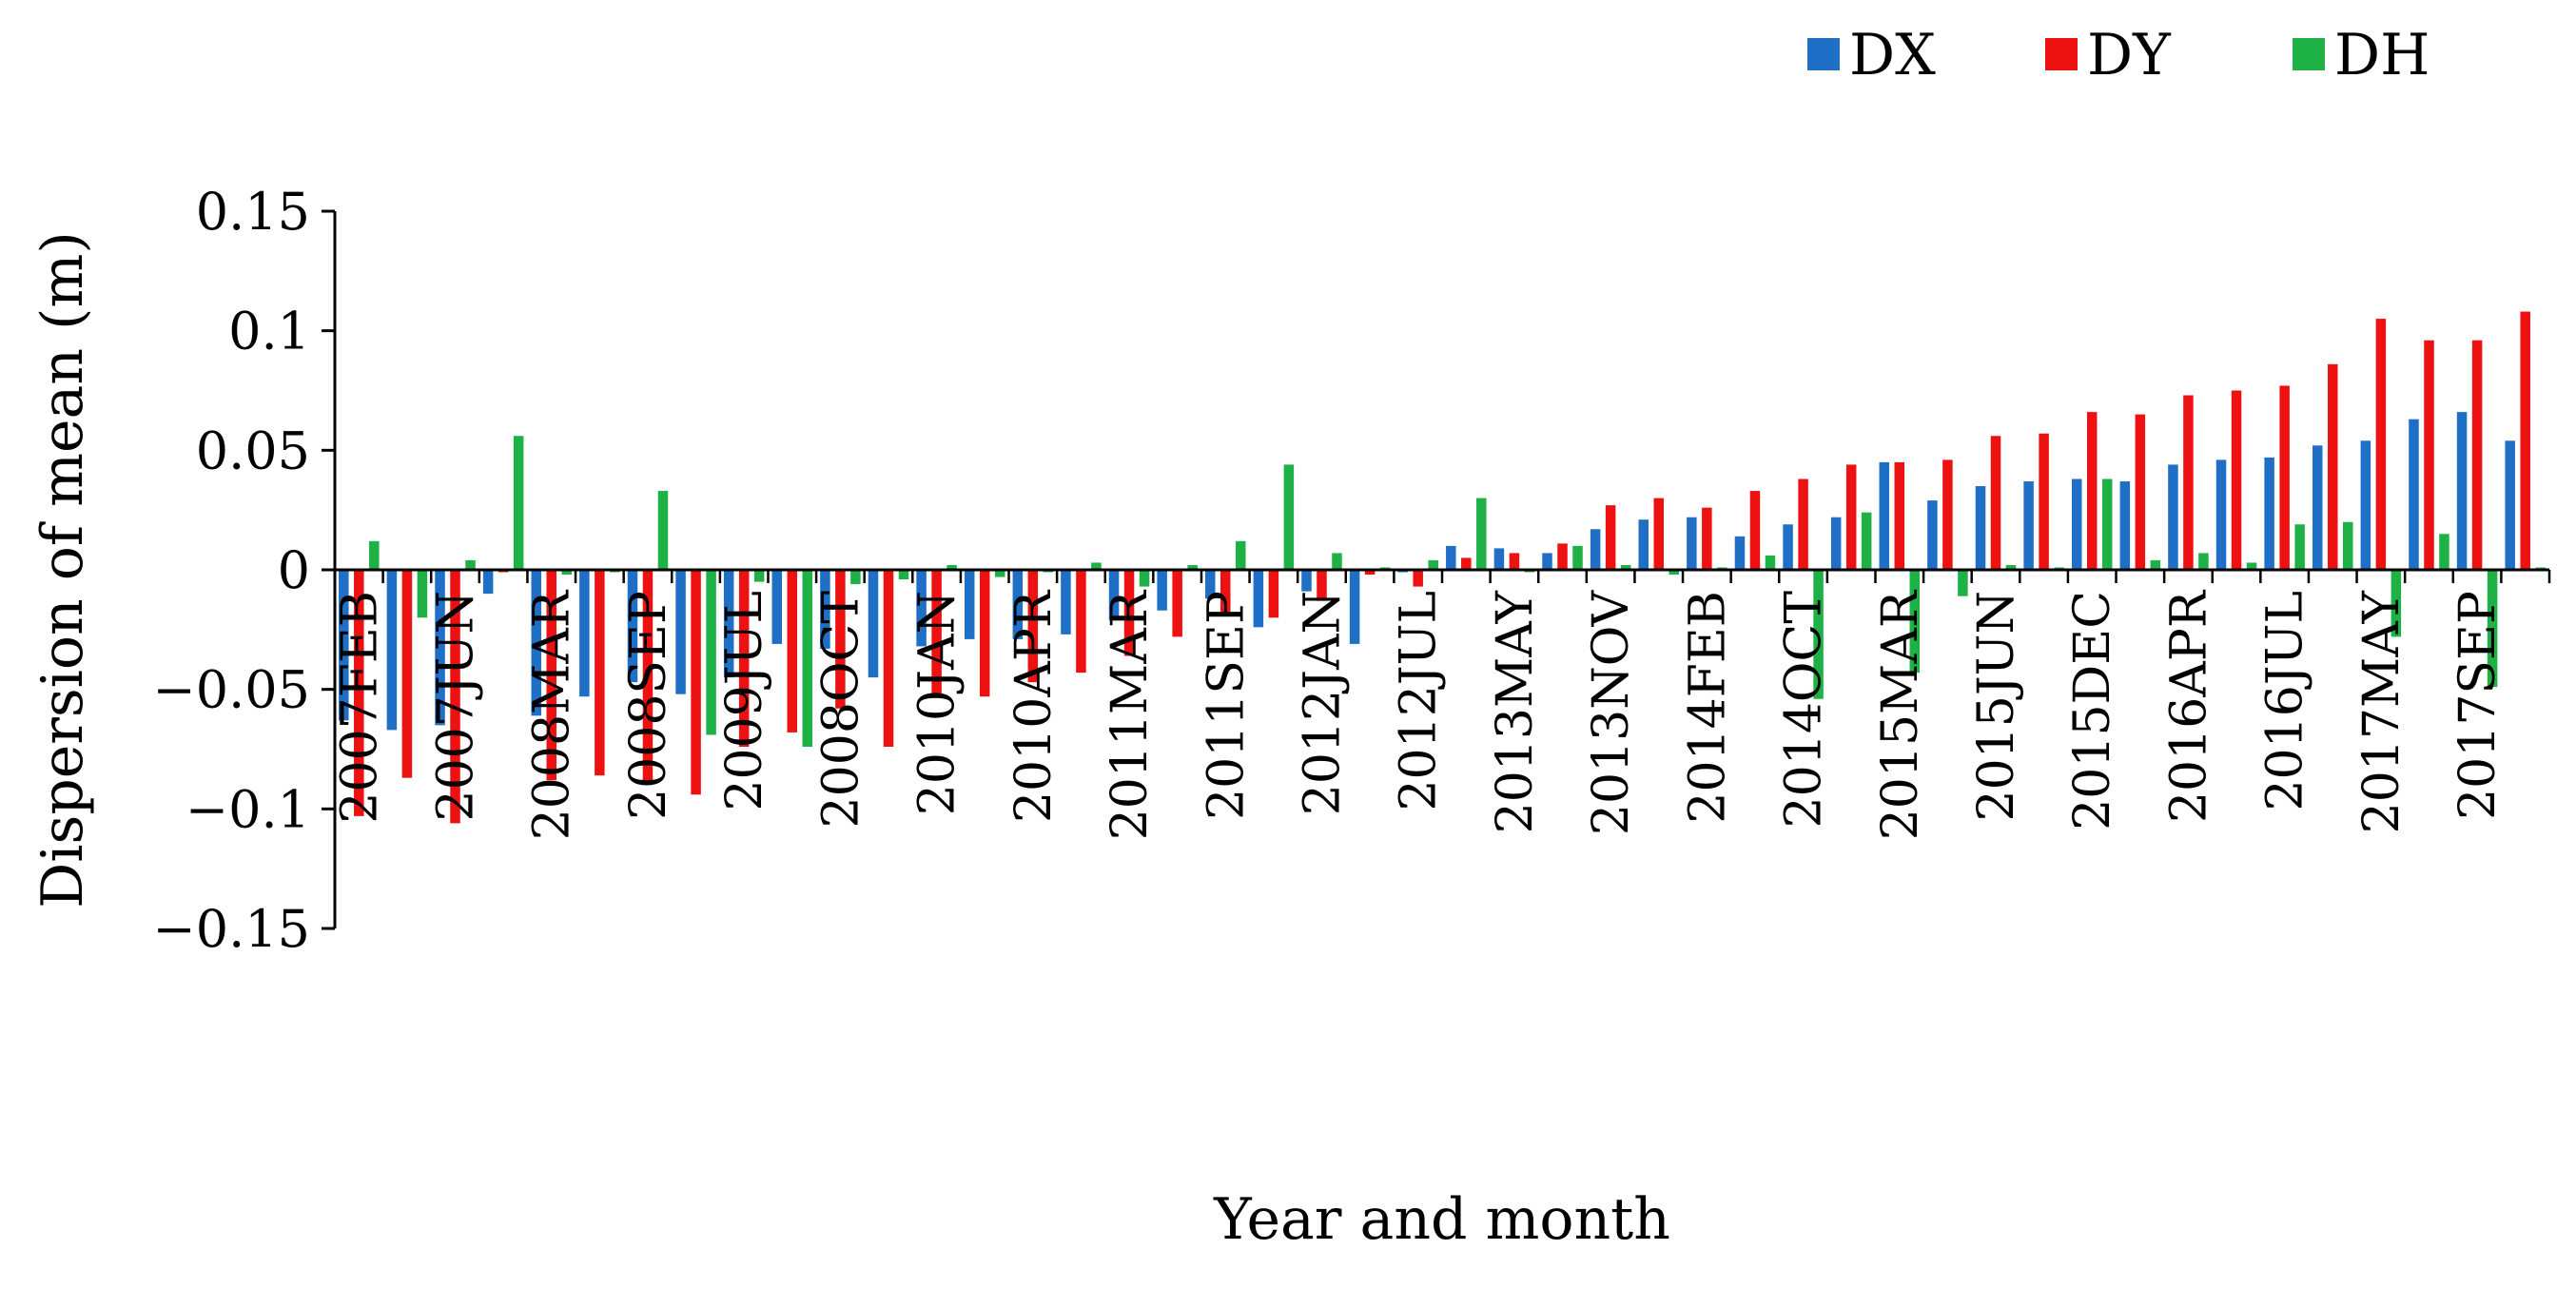  Describe the element at coordinates (2382, 55) in the screenshot. I see `legend-label-dh: DH` at that location.